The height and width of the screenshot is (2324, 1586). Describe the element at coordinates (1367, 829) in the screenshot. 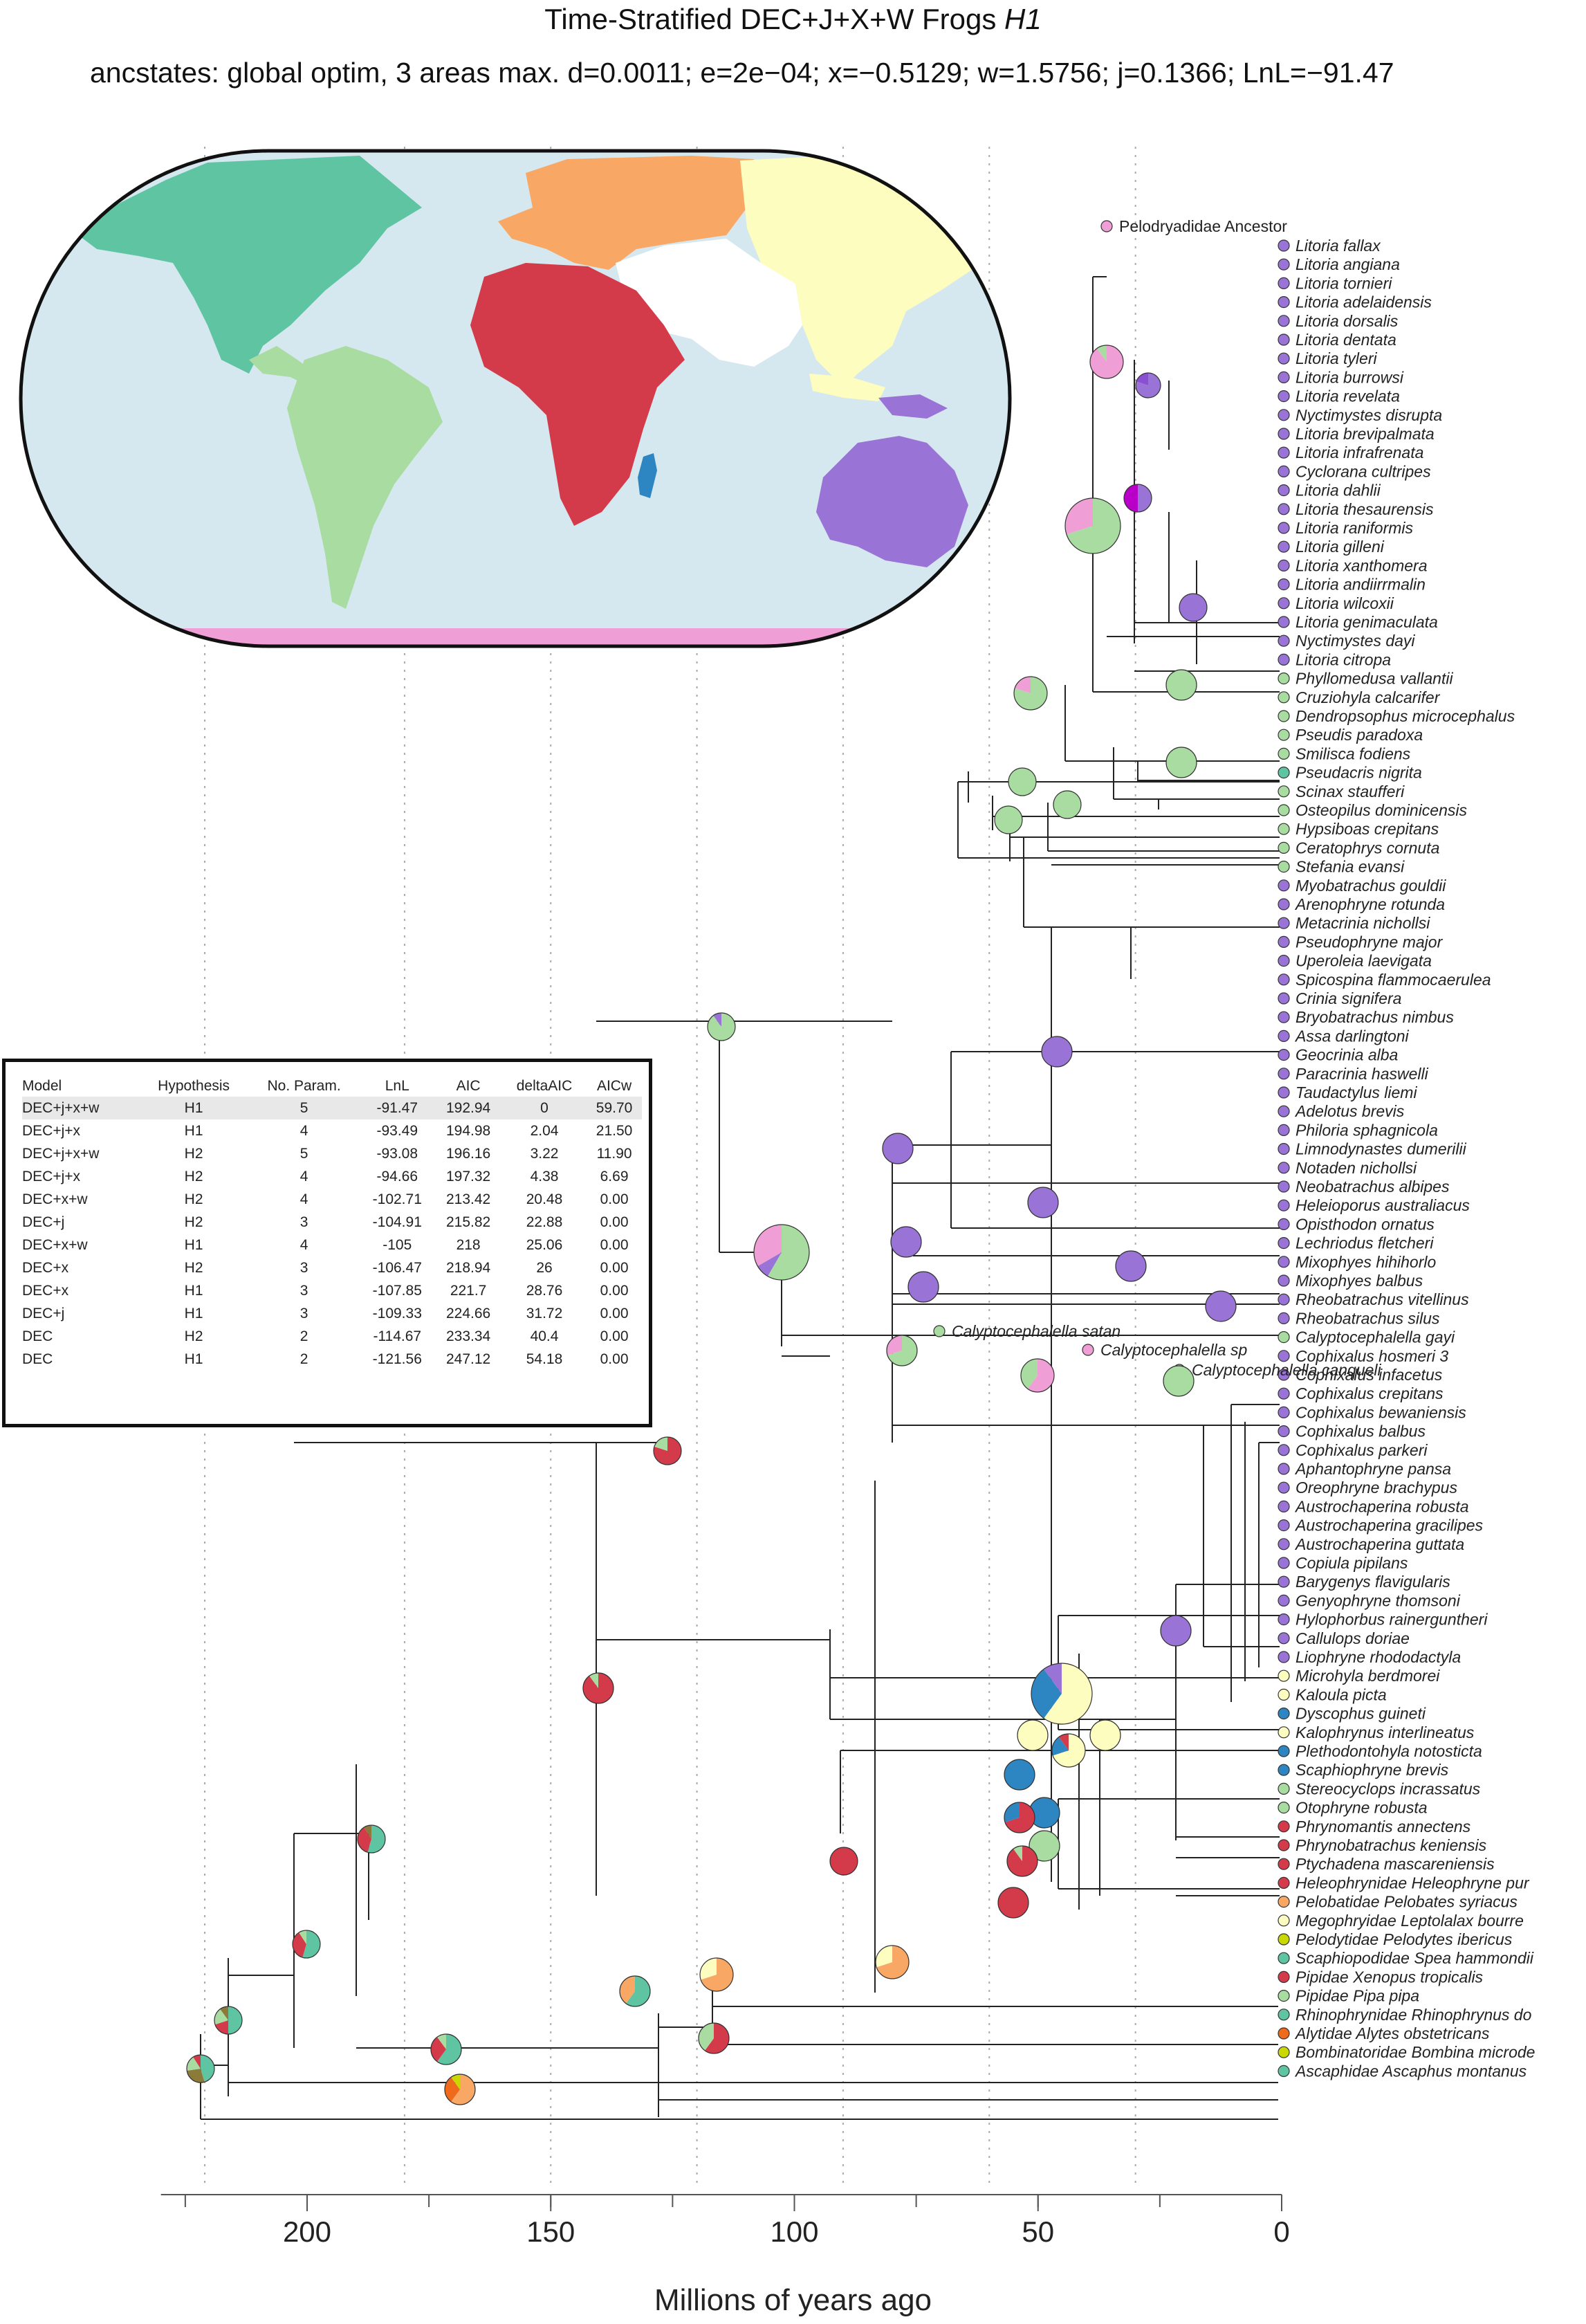

I see `tip-label: Hypsiboas crepitans` at that location.